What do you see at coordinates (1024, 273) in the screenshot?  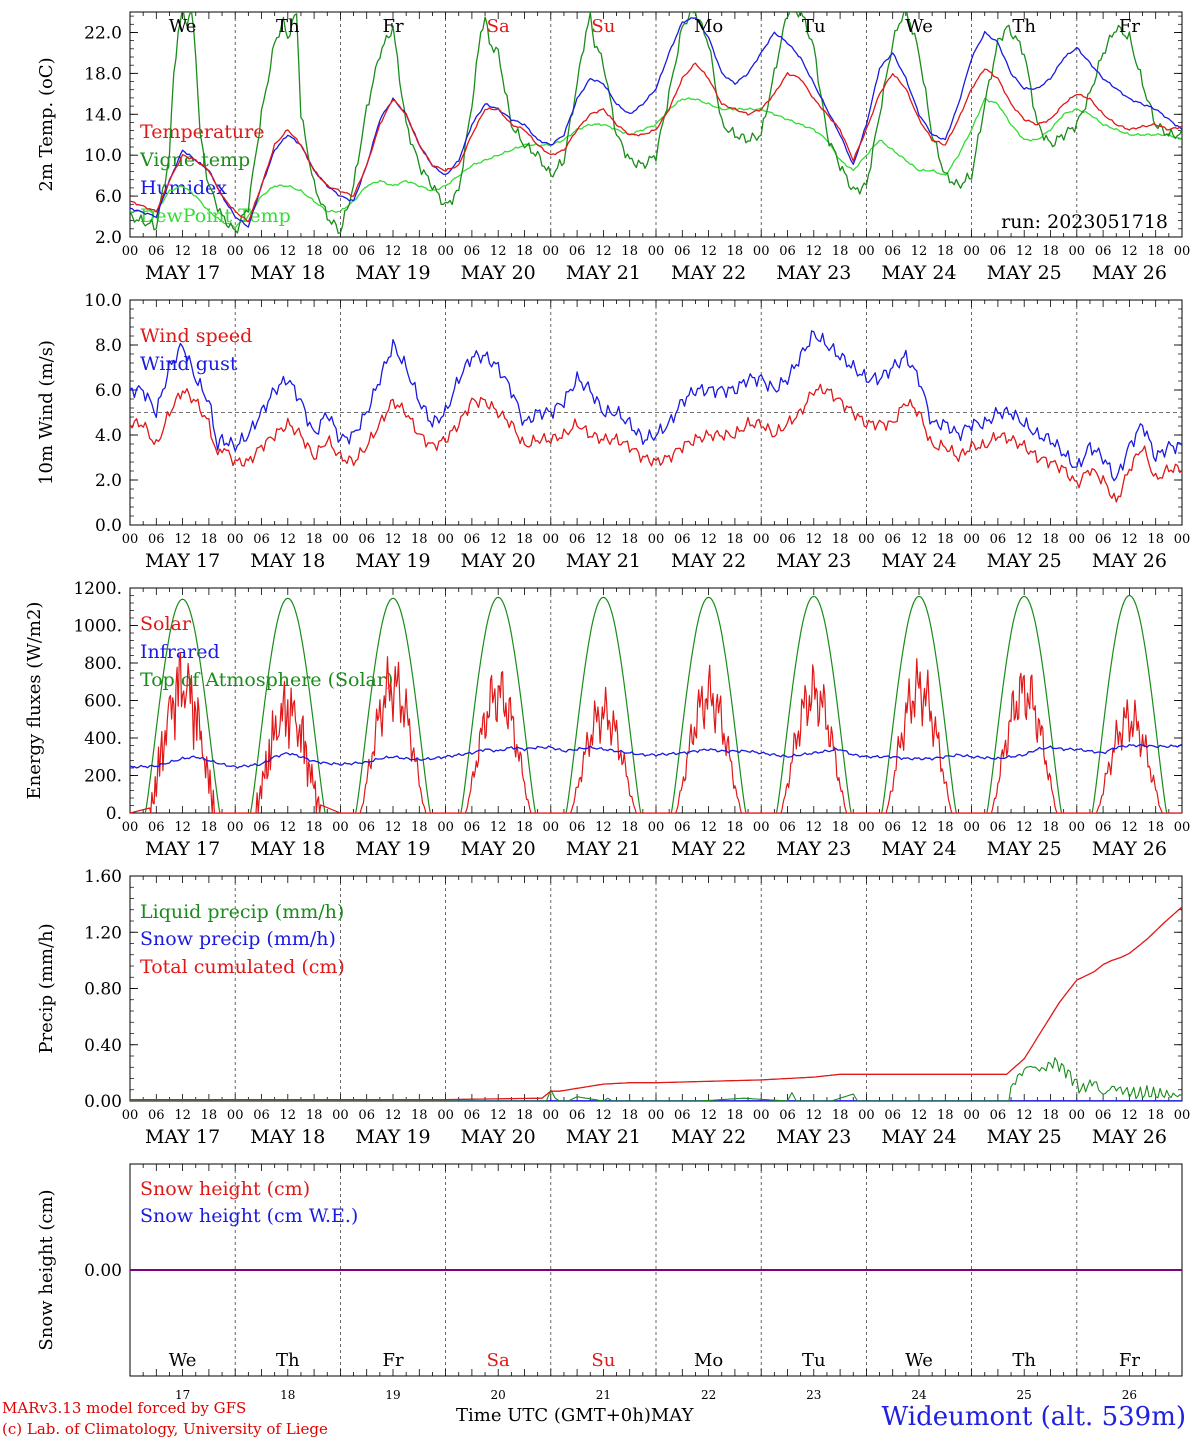 I see `date-label: MAY 25` at bounding box center [1024, 273].